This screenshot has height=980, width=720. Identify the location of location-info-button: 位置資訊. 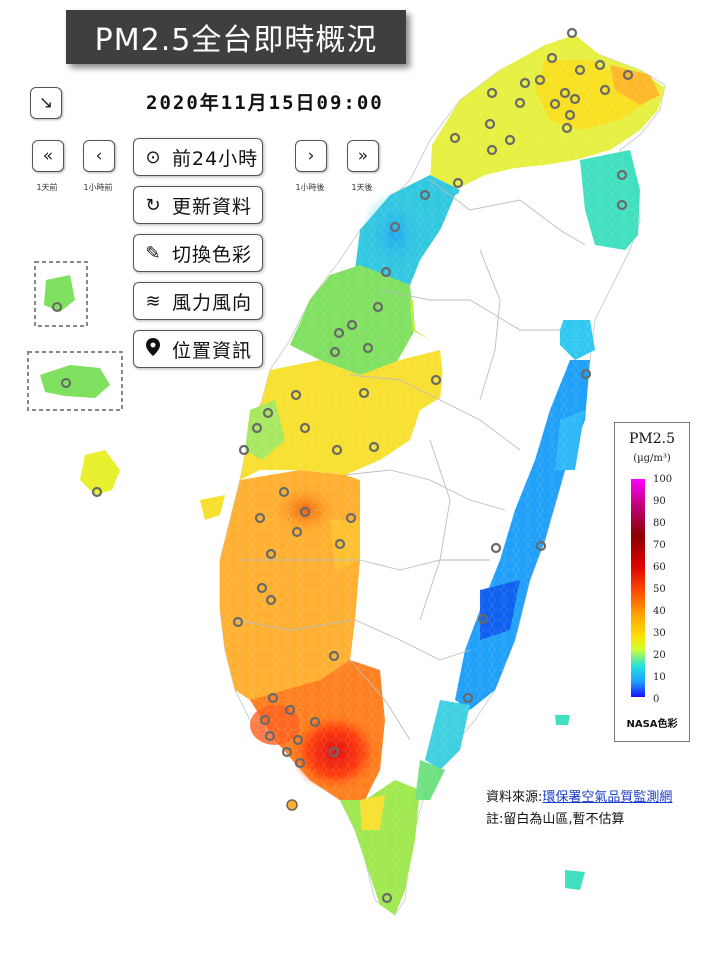
(198, 349).